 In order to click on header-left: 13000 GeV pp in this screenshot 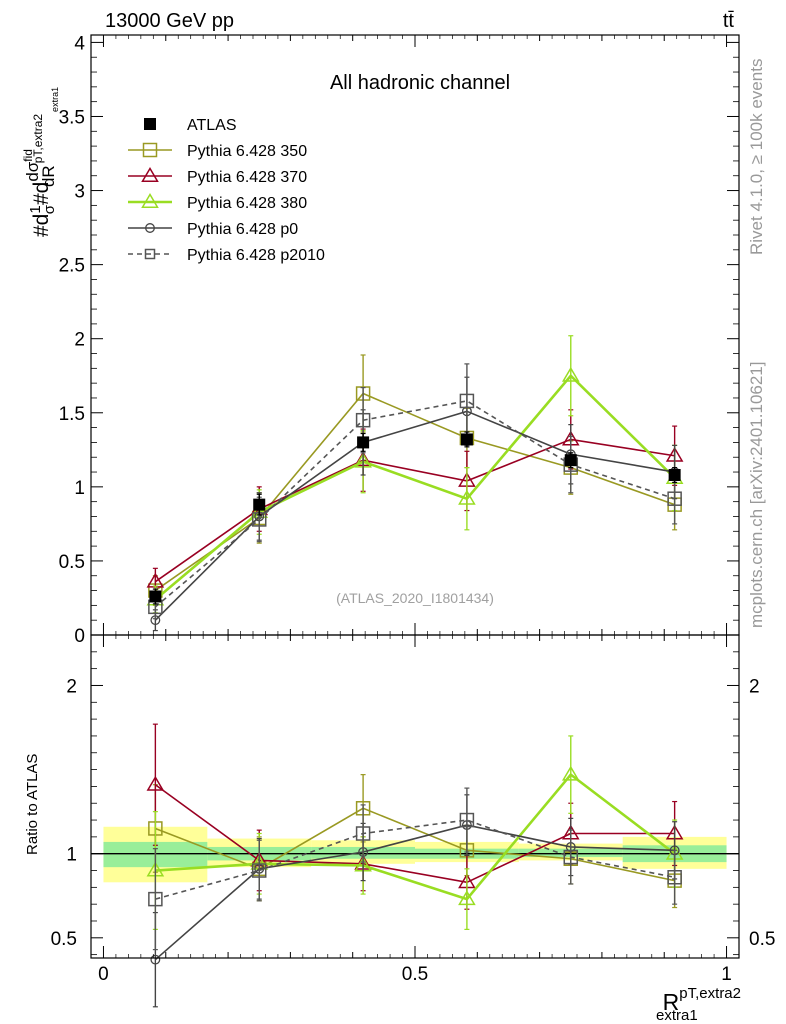, I will do `click(169, 21)`.